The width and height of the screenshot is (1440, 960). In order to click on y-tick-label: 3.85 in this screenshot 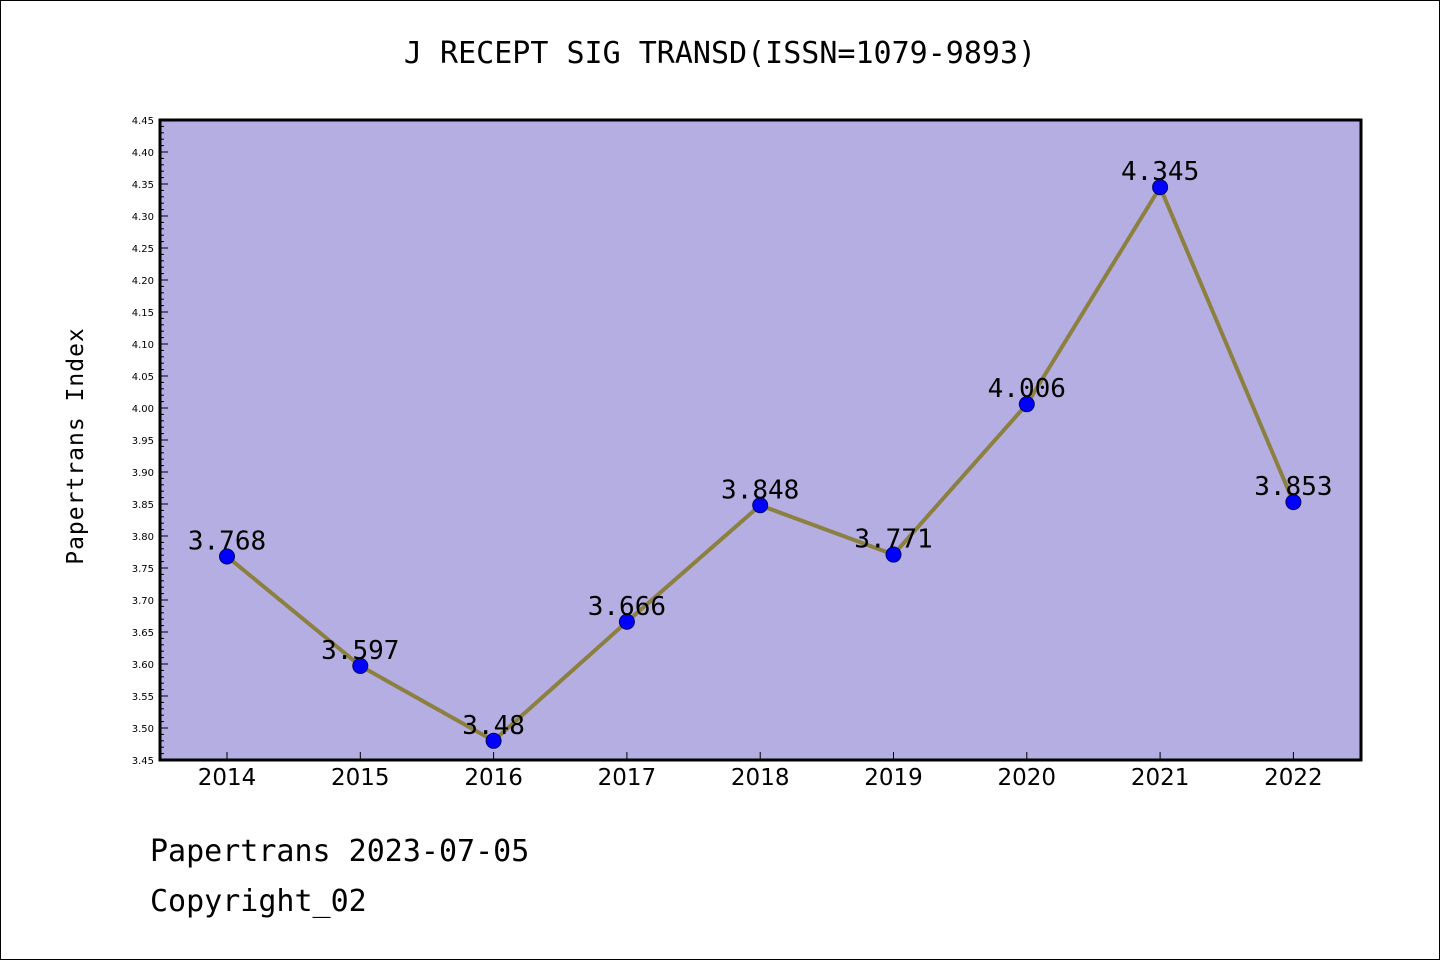, I will do `click(143, 505)`.